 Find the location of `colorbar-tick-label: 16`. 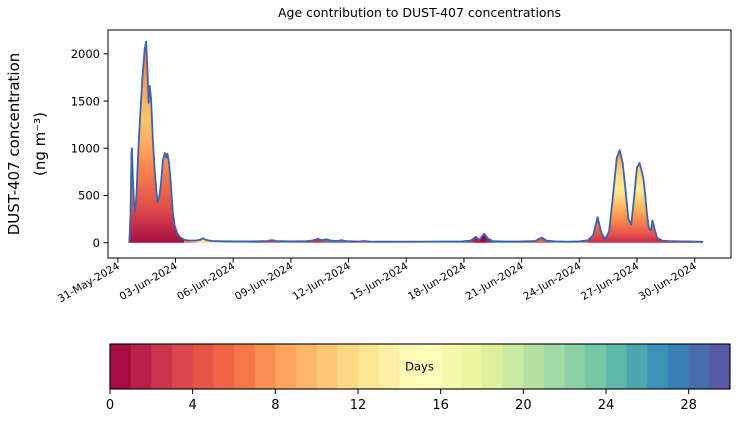

colorbar-tick-label: 16 is located at coordinates (440, 405).